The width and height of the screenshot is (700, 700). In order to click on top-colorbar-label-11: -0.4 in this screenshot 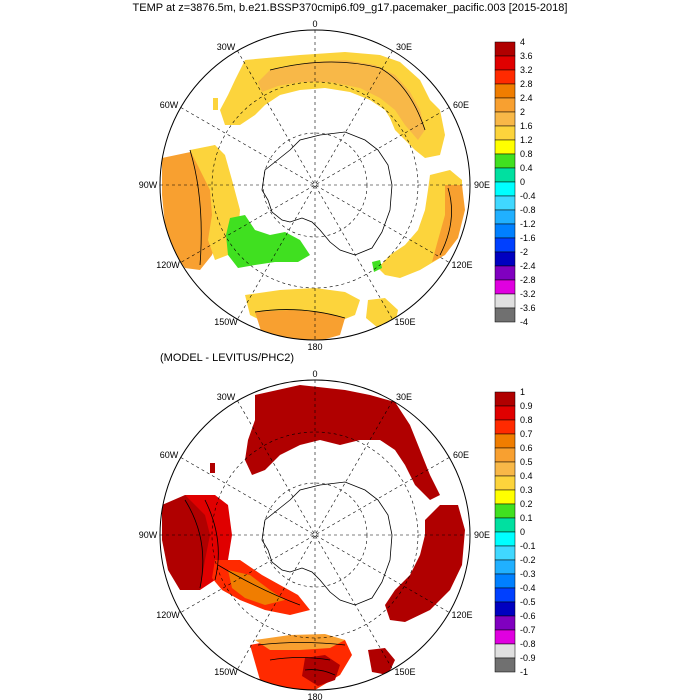, I will do `click(528, 196)`.